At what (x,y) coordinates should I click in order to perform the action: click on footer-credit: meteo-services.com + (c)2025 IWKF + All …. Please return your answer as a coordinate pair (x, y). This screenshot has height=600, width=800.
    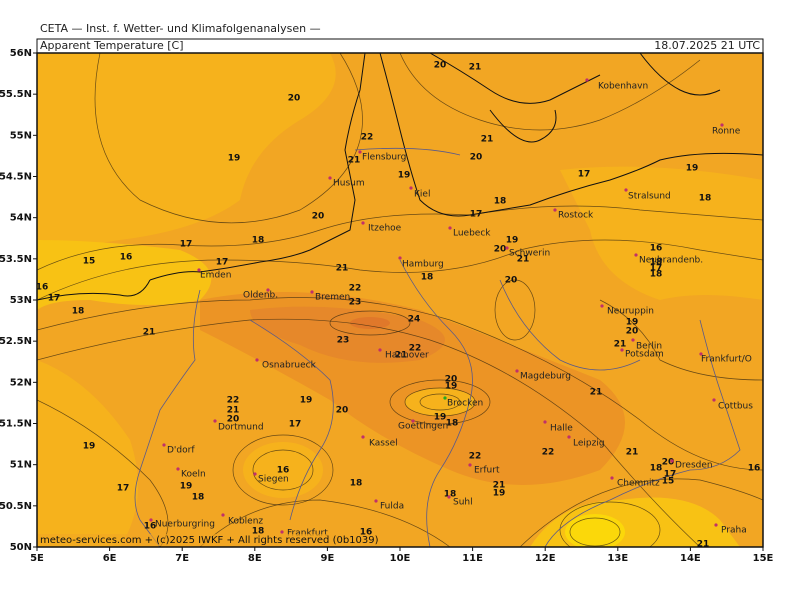
    Looking at the image, I should click on (209, 540).